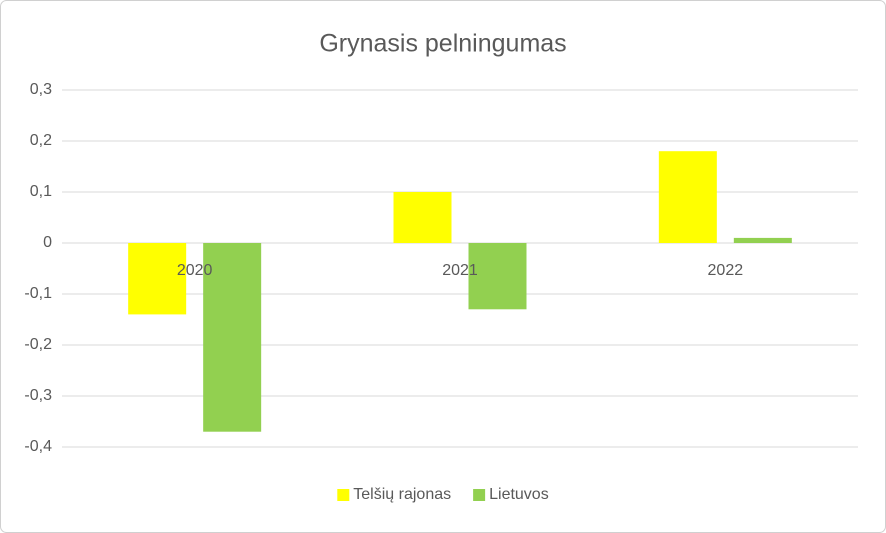 This screenshot has width=886, height=533. Describe the element at coordinates (38, 344) in the screenshot. I see `y-tick-label: -0,2` at that location.